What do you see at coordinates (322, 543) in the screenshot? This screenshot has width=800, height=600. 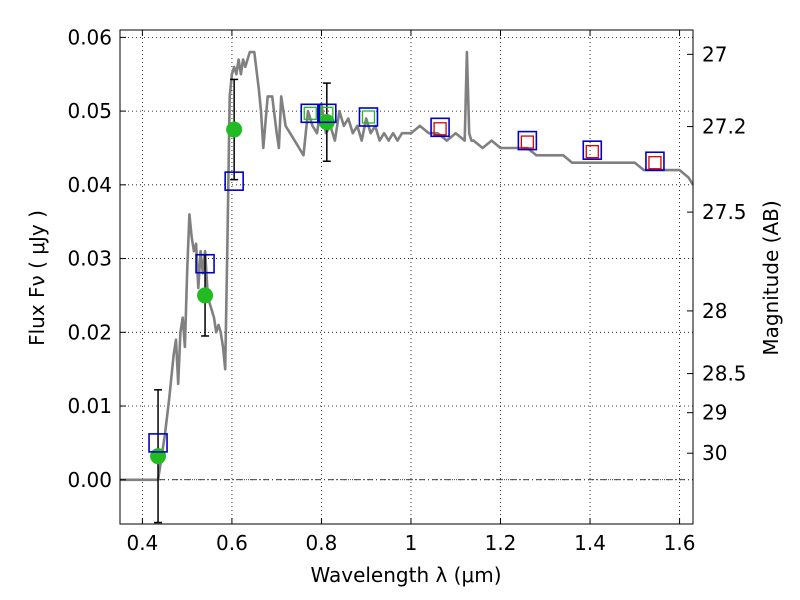 I see `x-tick-label: 0.8` at bounding box center [322, 543].